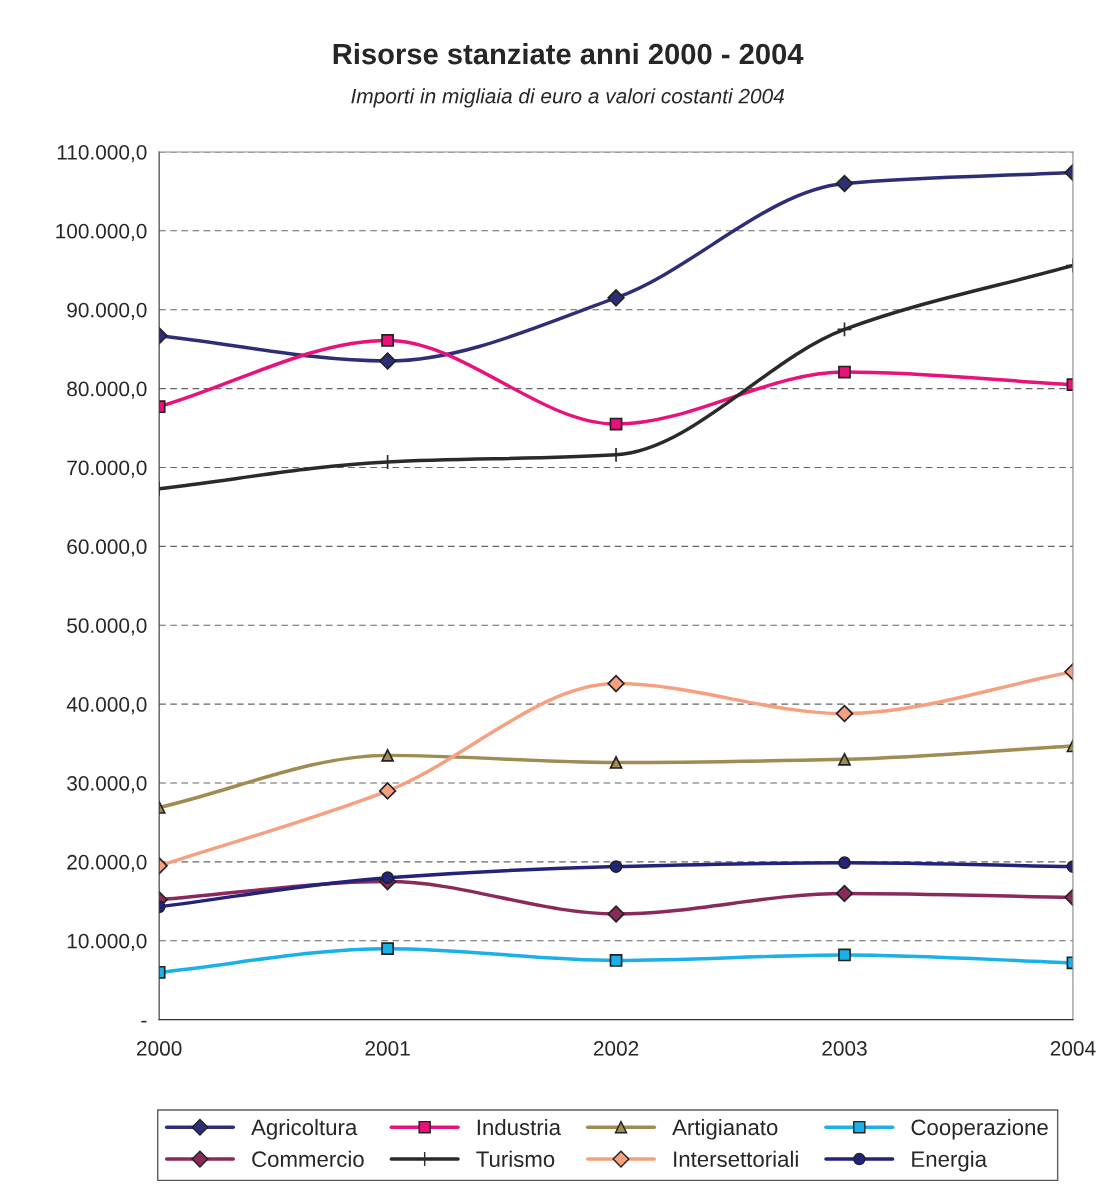  What do you see at coordinates (616, 1048) in the screenshot?
I see `x-tick-label: 2002` at bounding box center [616, 1048].